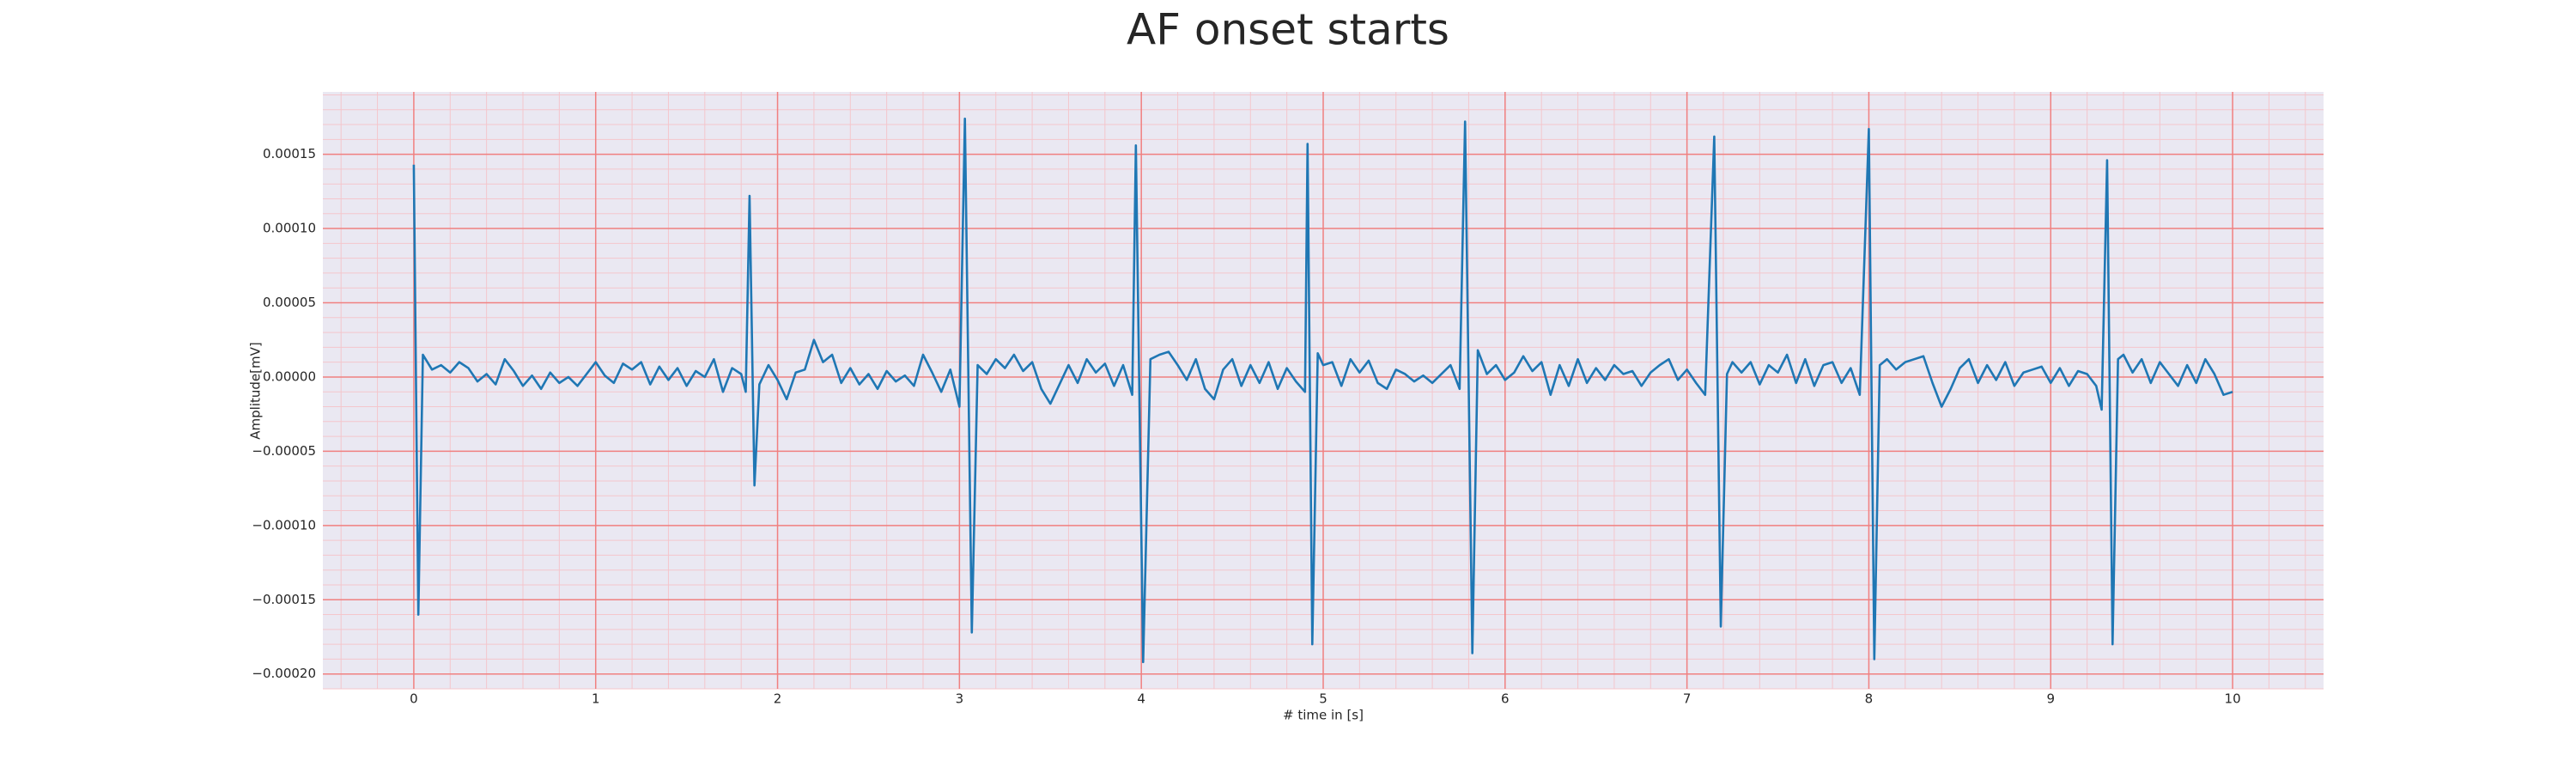  I want to click on y-tick-label: −0.00015, so click(284, 599).